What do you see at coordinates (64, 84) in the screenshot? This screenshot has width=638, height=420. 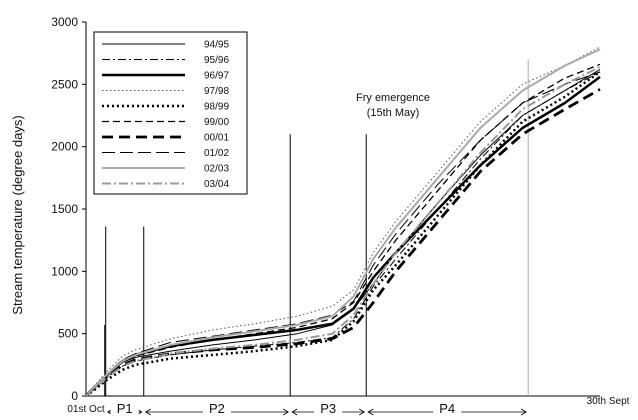 I see `y-tick-label: 2500` at bounding box center [64, 84].